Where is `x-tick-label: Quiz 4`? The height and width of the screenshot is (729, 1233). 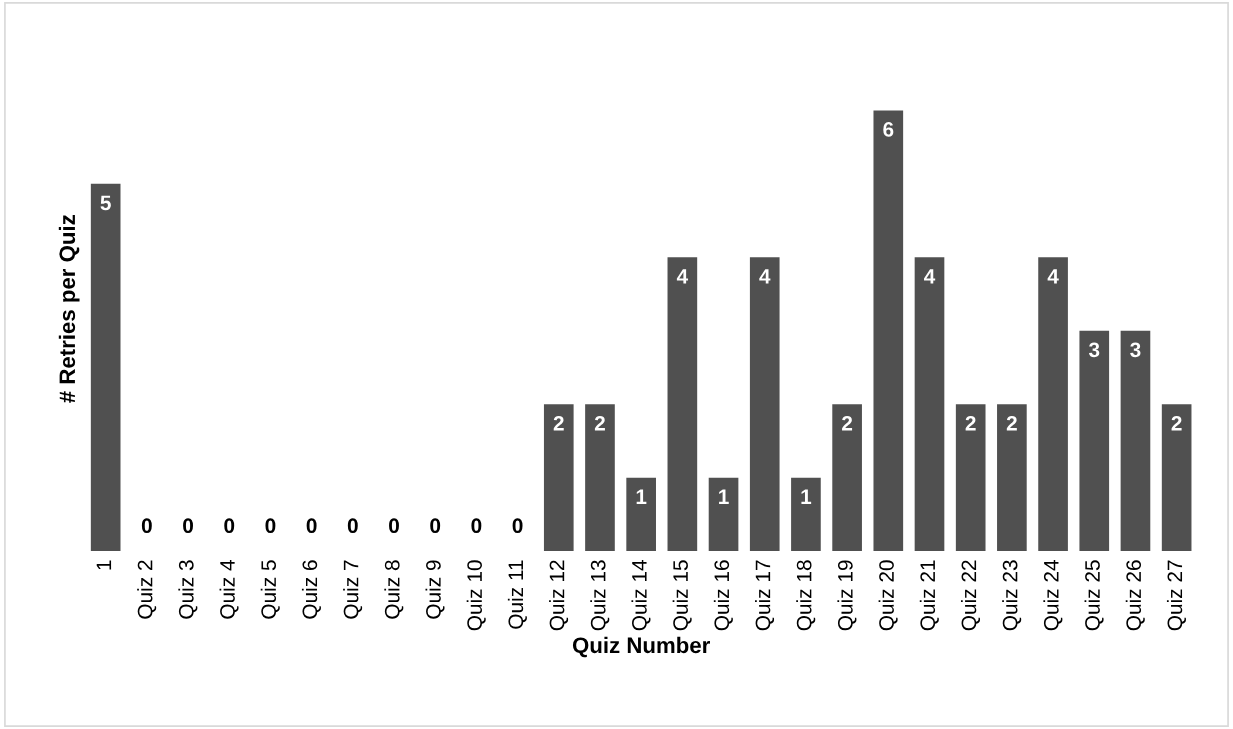 x-tick-label: Quiz 4 is located at coordinates (229, 589).